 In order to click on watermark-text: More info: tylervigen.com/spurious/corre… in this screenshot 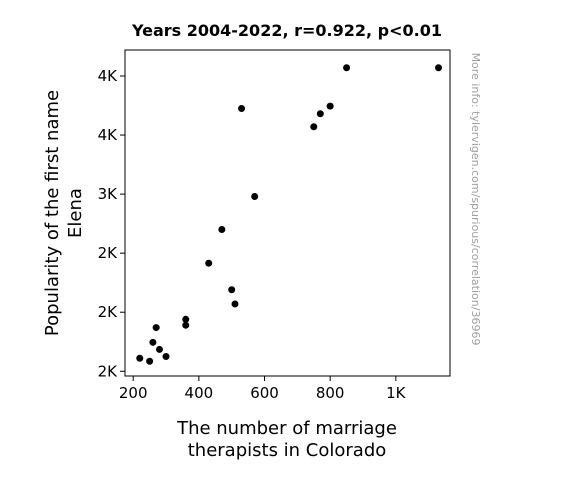, I will do `click(475, 199)`.